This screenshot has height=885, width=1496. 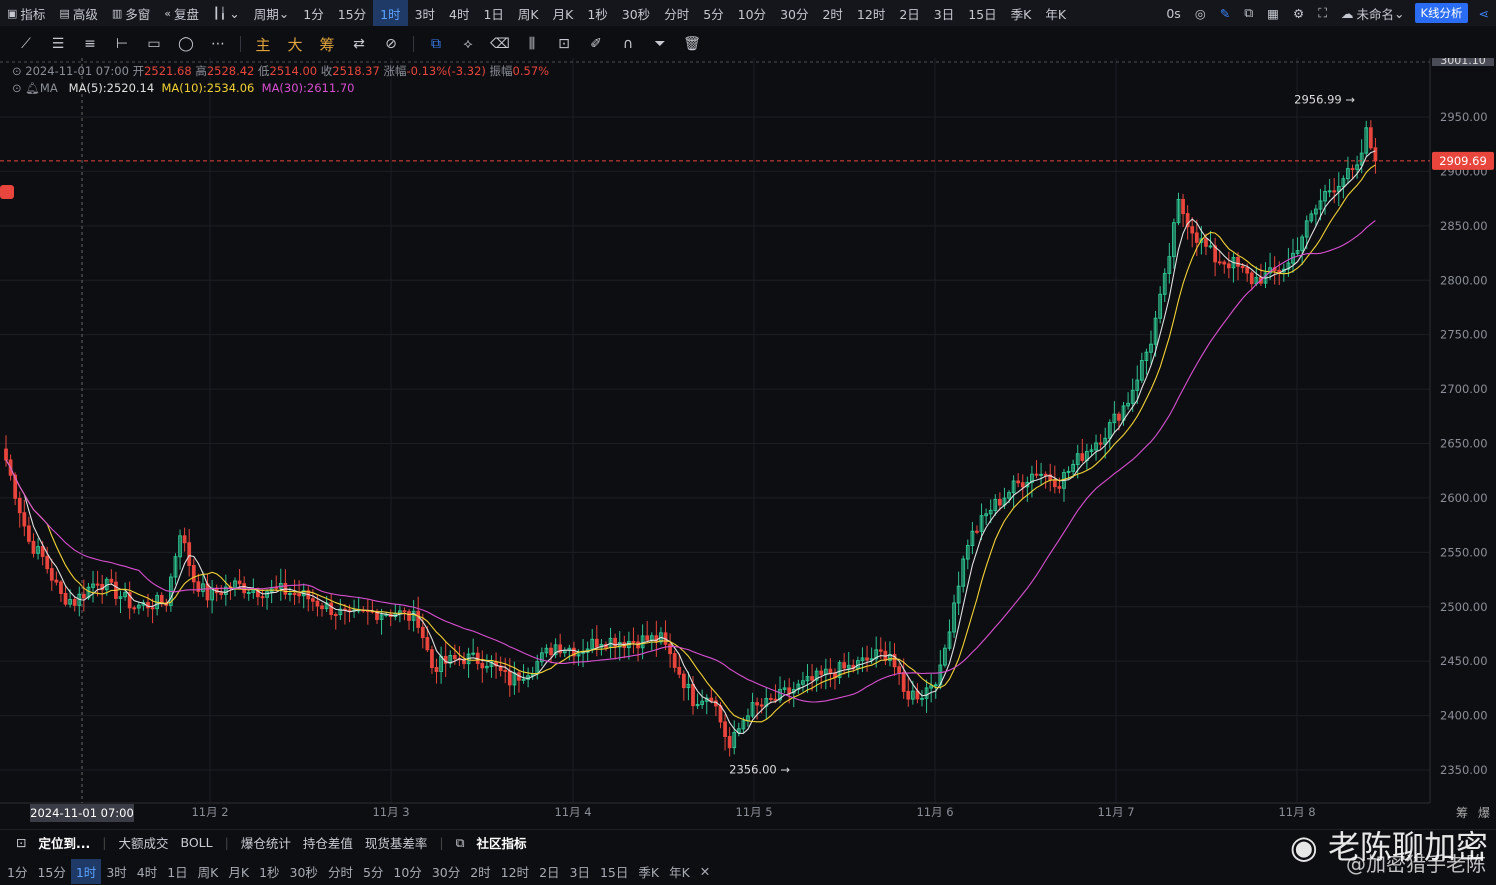 What do you see at coordinates (122, 44) in the screenshot?
I see `horizontal-line-icon: ⊢` at bounding box center [122, 44].